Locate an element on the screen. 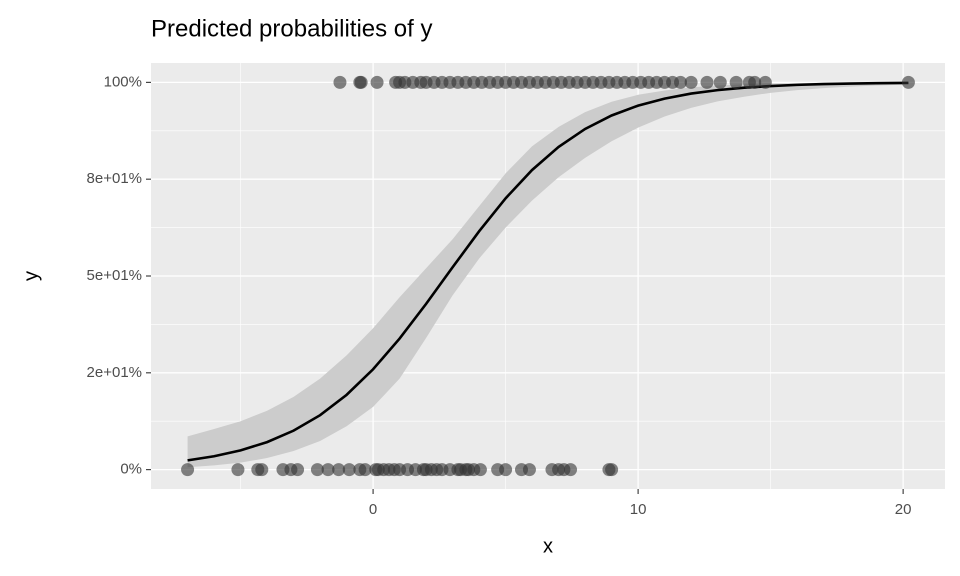  y-tick-label: 0% is located at coordinates (131, 469).